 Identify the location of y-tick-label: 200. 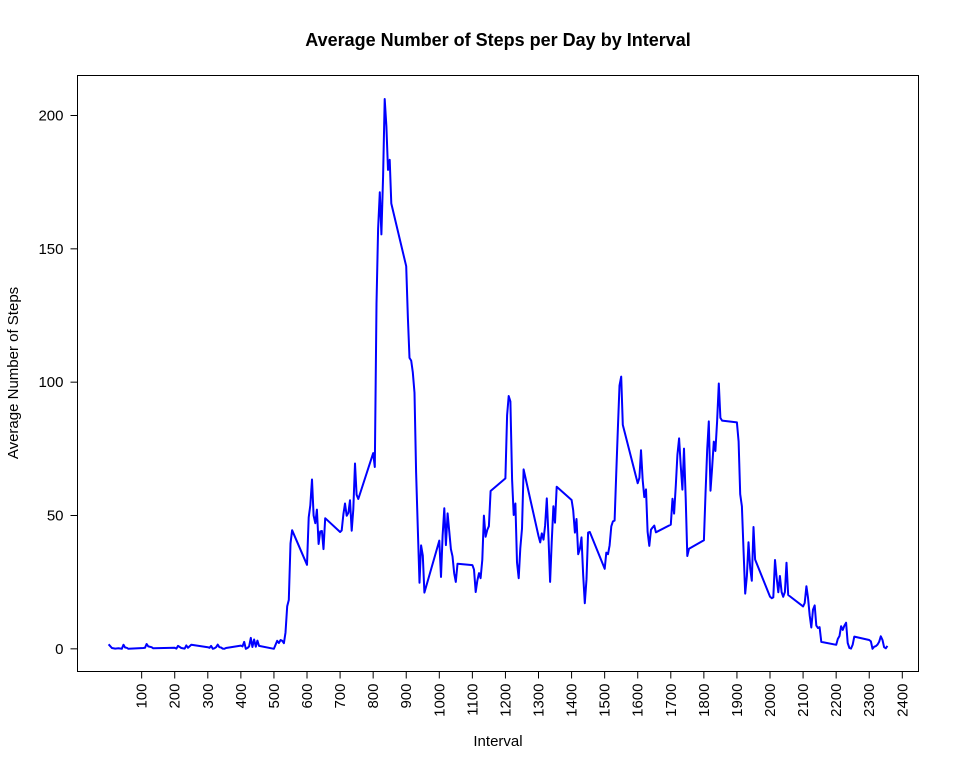
(50, 116).